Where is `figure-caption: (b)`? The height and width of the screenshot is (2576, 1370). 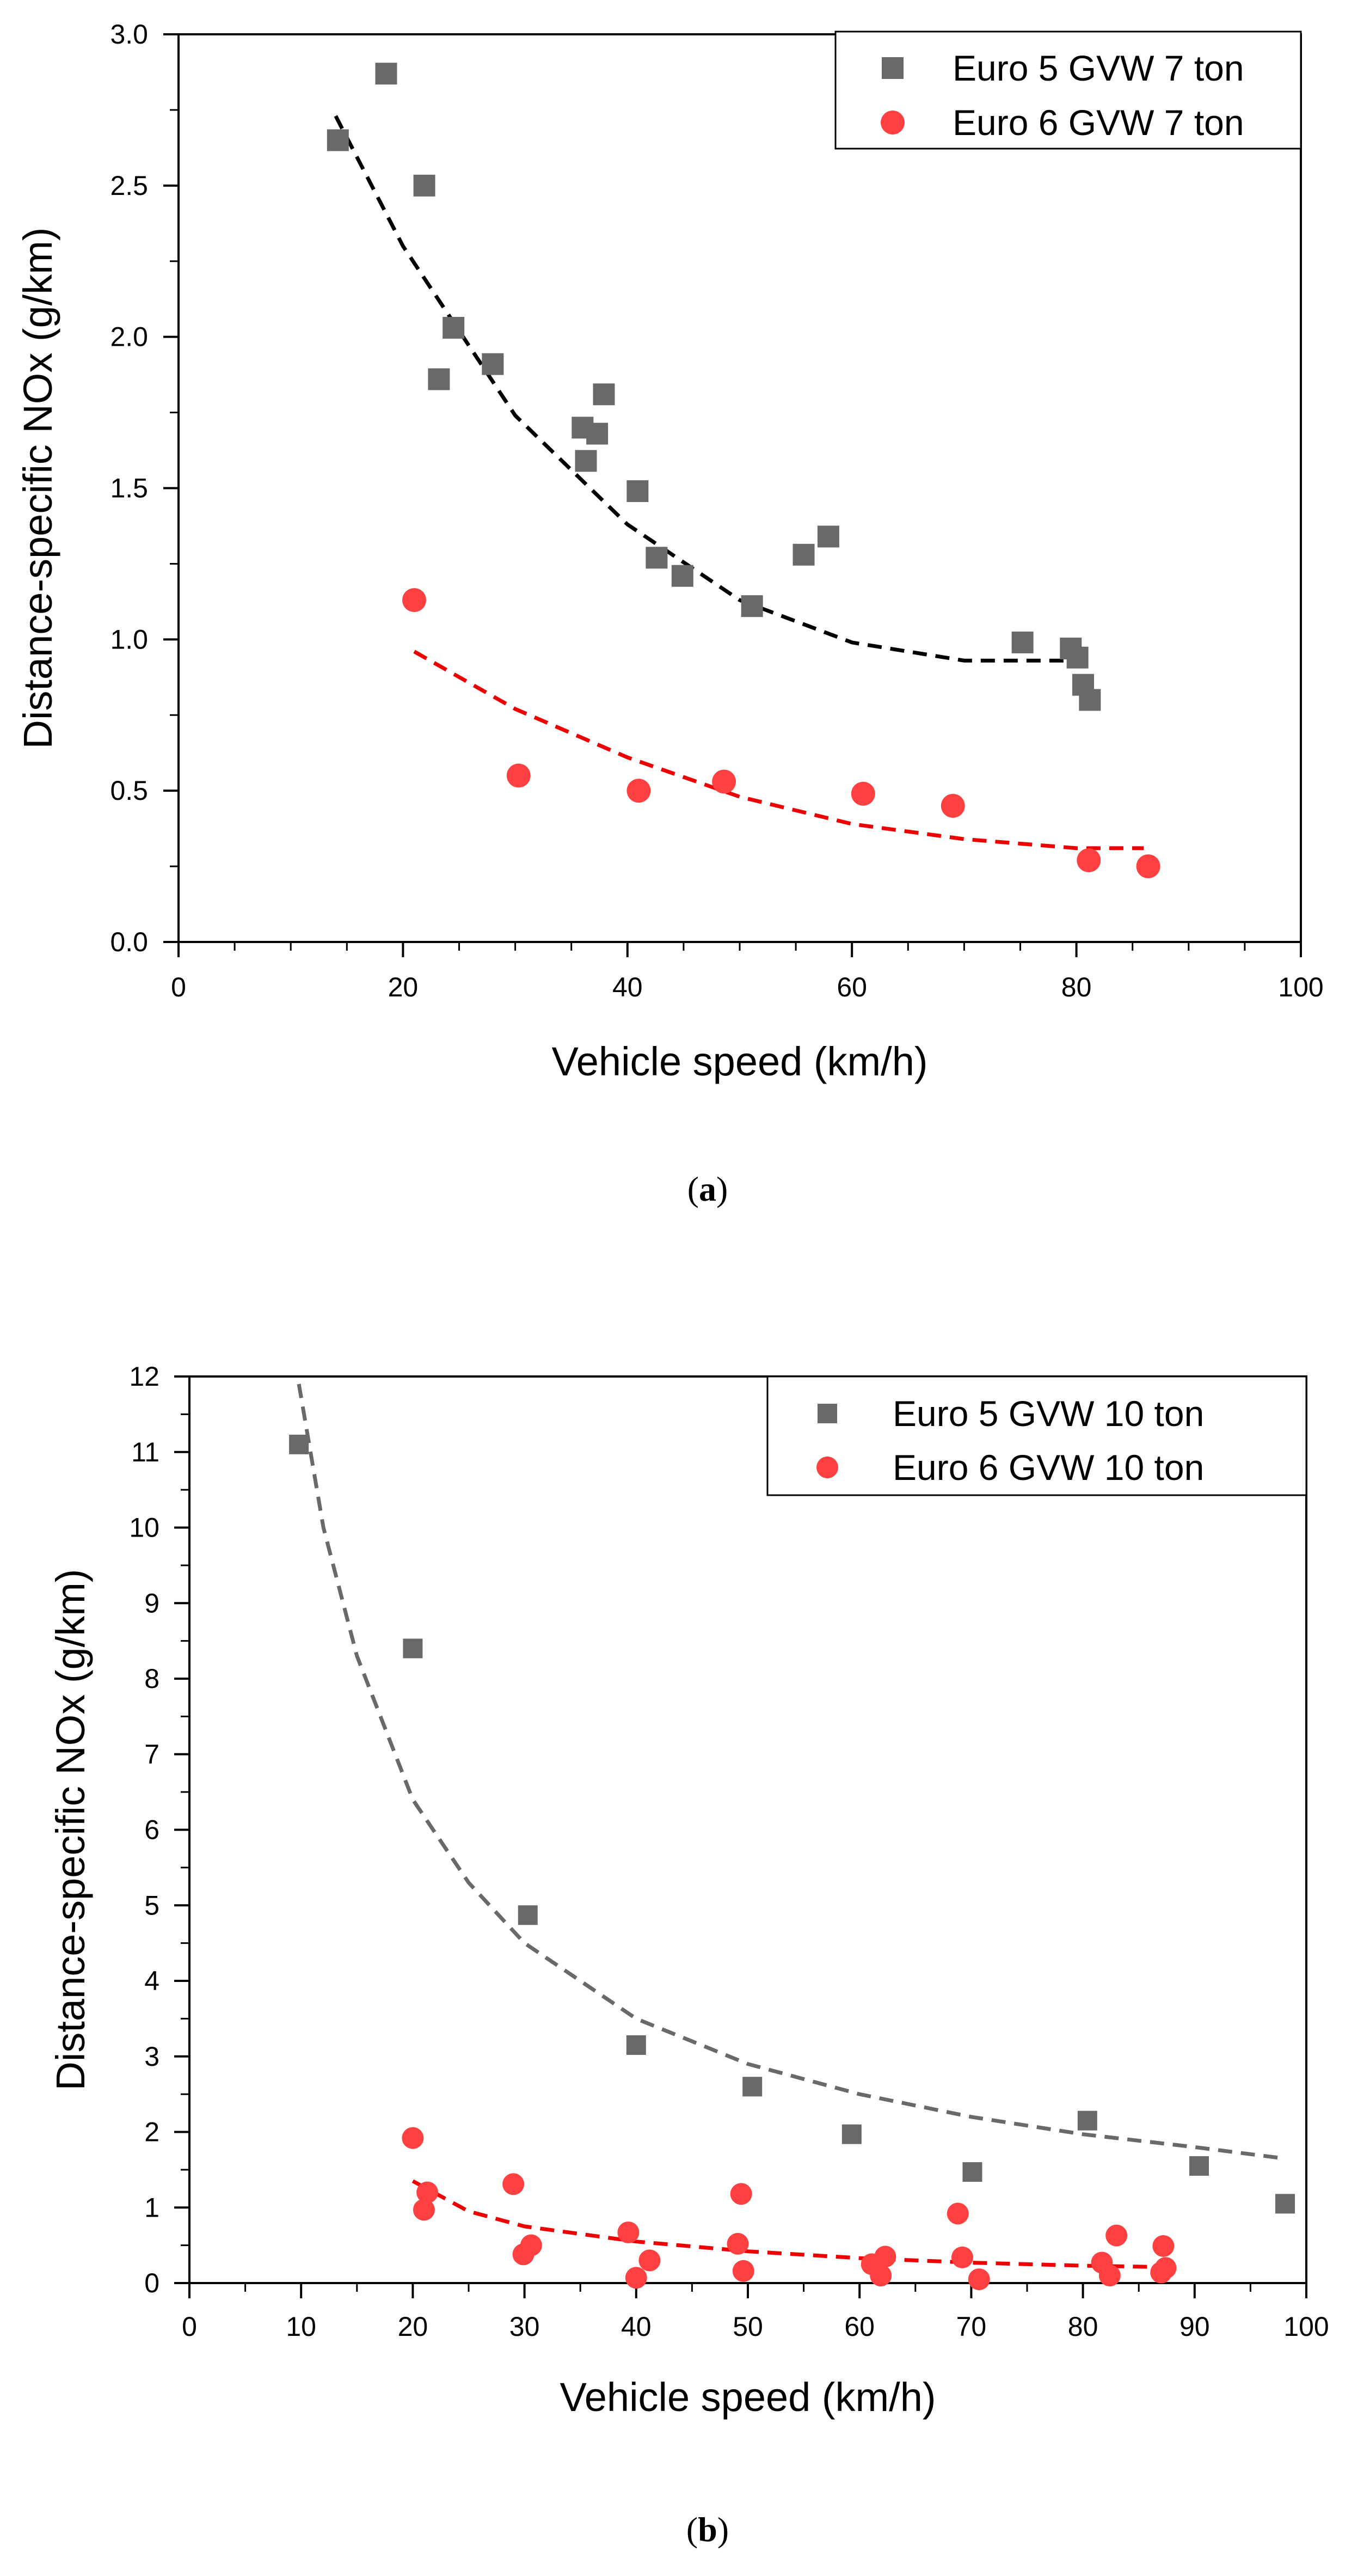
figure-caption: (b) is located at coordinates (707, 2529).